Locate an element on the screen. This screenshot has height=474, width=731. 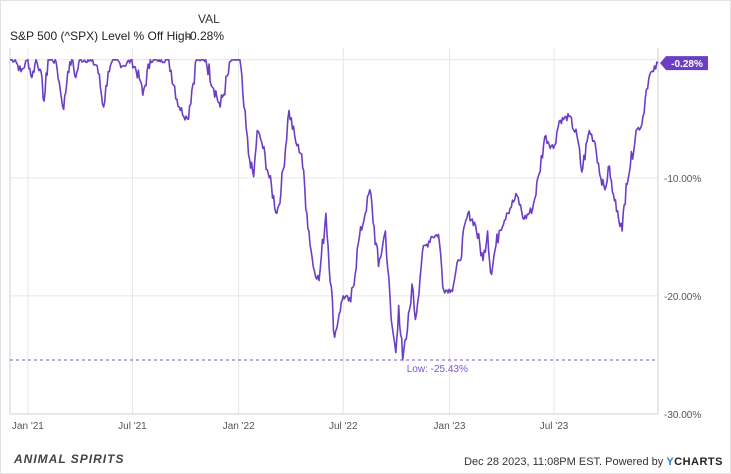
timestamp-text: Dec 28 2023, 11:08PM EST. Powered by is located at coordinates (564, 462).